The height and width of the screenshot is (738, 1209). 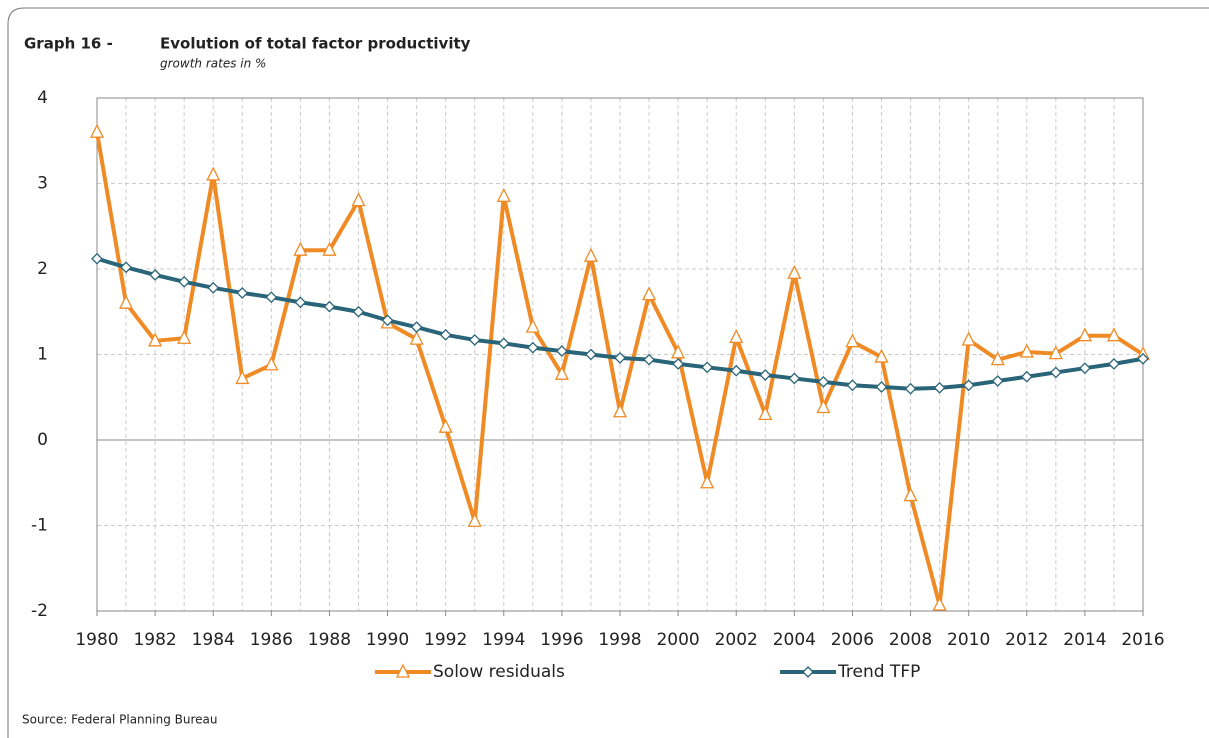 I want to click on x-tick-label: 1984, so click(x=213, y=640).